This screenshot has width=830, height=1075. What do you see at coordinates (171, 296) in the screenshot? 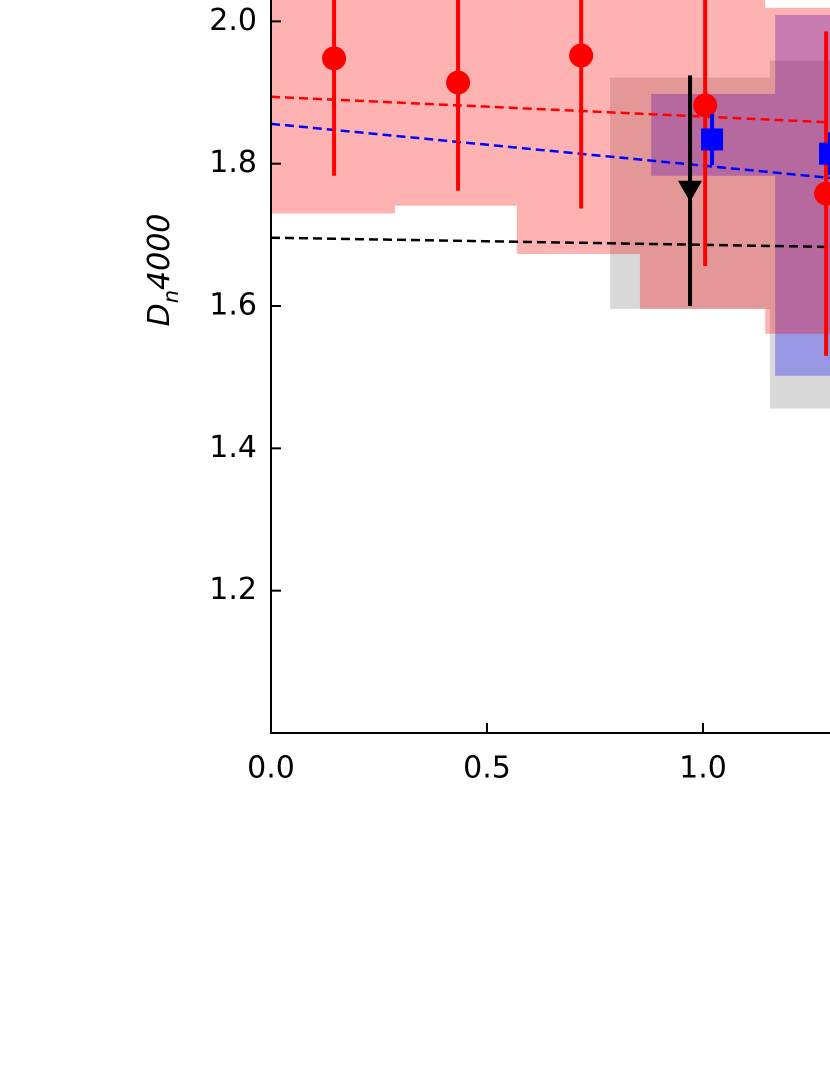
I see `y-label-sub: n` at bounding box center [171, 296].